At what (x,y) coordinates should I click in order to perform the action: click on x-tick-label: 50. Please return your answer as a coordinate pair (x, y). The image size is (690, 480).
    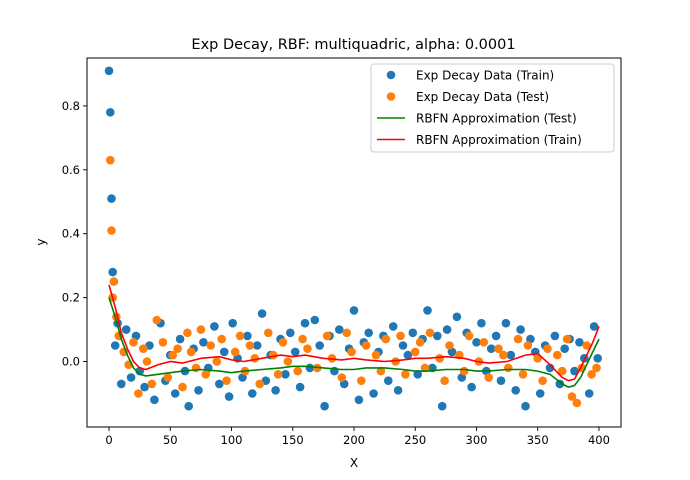
    Looking at the image, I should click on (170, 440).